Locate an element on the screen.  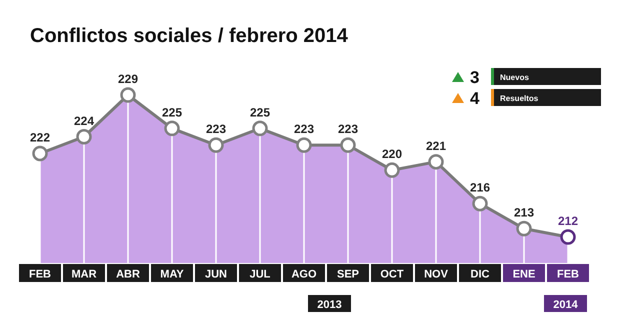
data-label: 221 is located at coordinates (436, 145).